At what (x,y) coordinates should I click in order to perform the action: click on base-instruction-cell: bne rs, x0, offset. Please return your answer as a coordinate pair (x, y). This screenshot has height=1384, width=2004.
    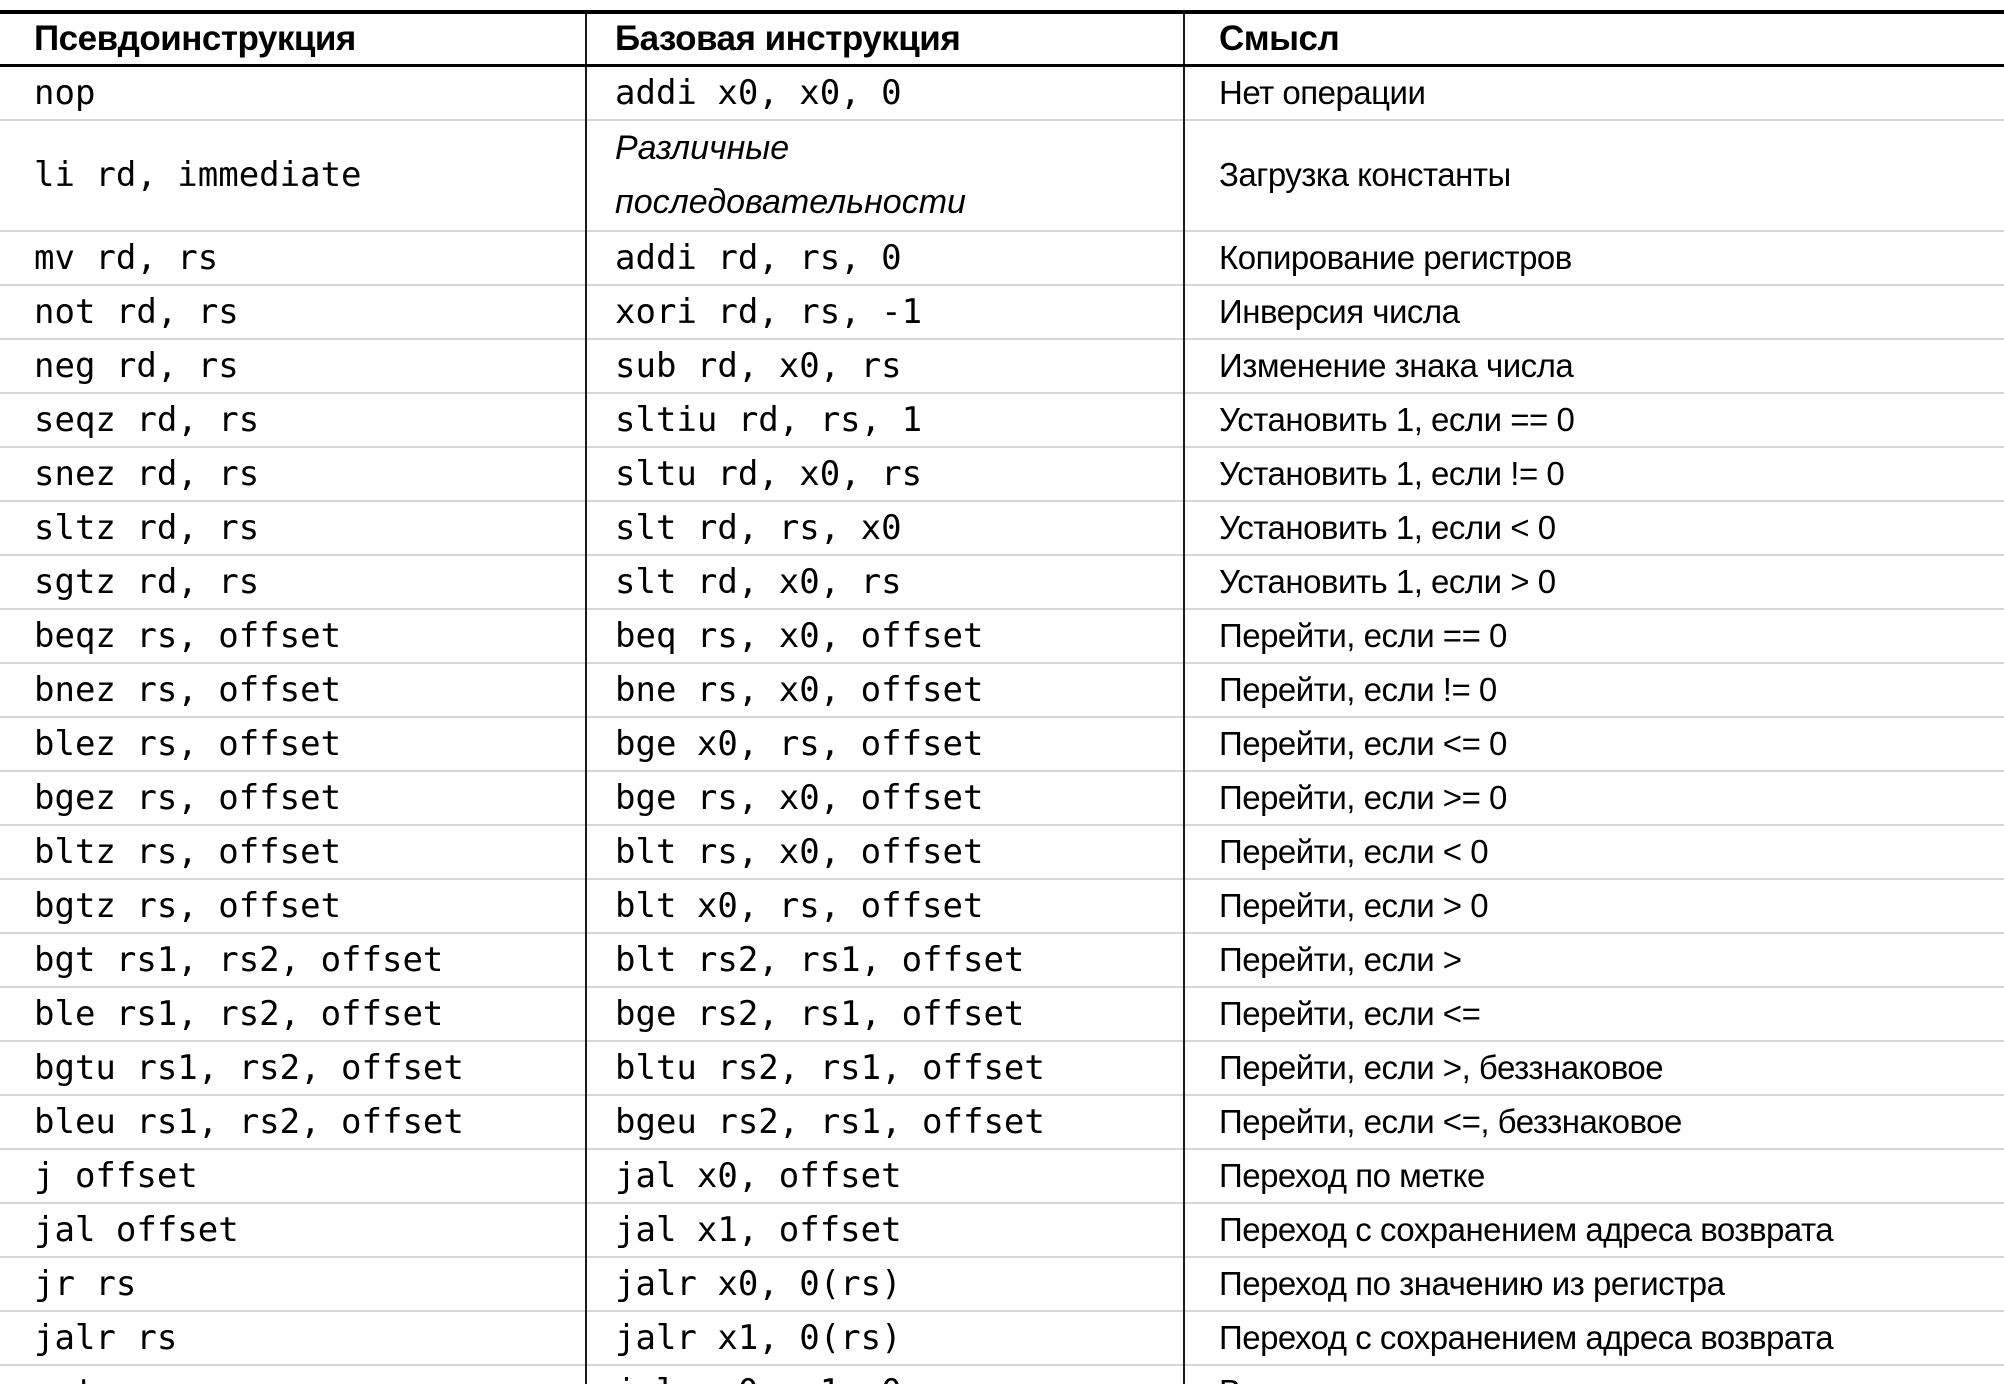
    Looking at the image, I should click on (884, 689).